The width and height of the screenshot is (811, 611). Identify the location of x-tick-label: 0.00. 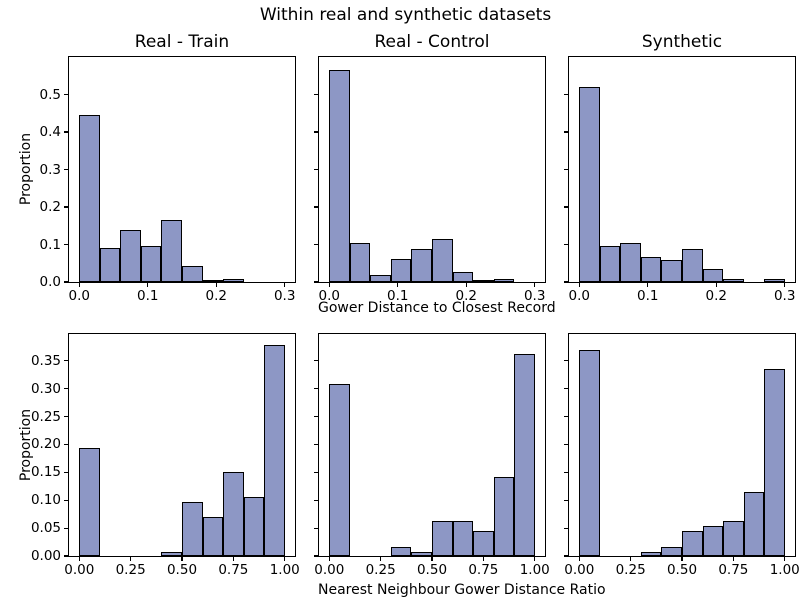
(79, 570).